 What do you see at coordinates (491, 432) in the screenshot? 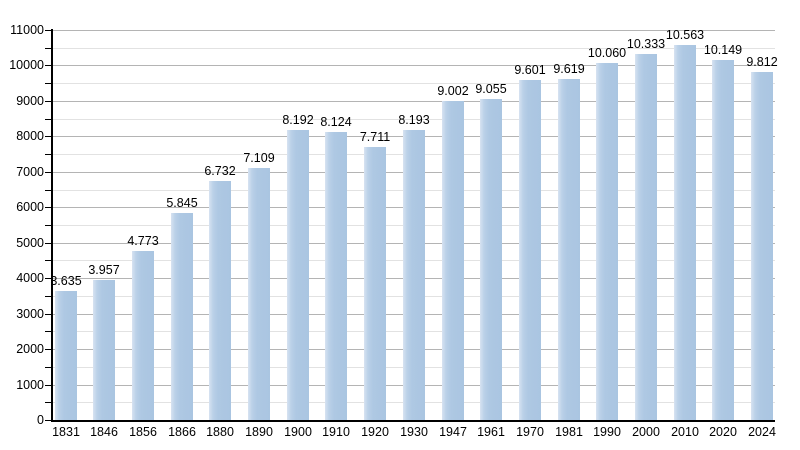
I see `x-axis-label: 1961` at bounding box center [491, 432].